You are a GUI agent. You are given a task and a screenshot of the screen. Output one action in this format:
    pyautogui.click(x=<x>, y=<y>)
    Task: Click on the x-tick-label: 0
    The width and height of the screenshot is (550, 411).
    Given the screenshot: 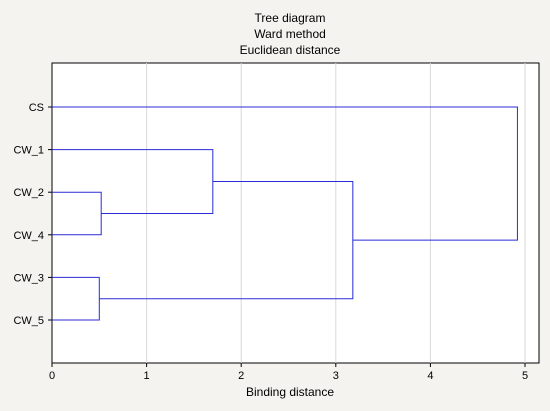 What is the action you would take?
    pyautogui.click(x=52, y=376)
    